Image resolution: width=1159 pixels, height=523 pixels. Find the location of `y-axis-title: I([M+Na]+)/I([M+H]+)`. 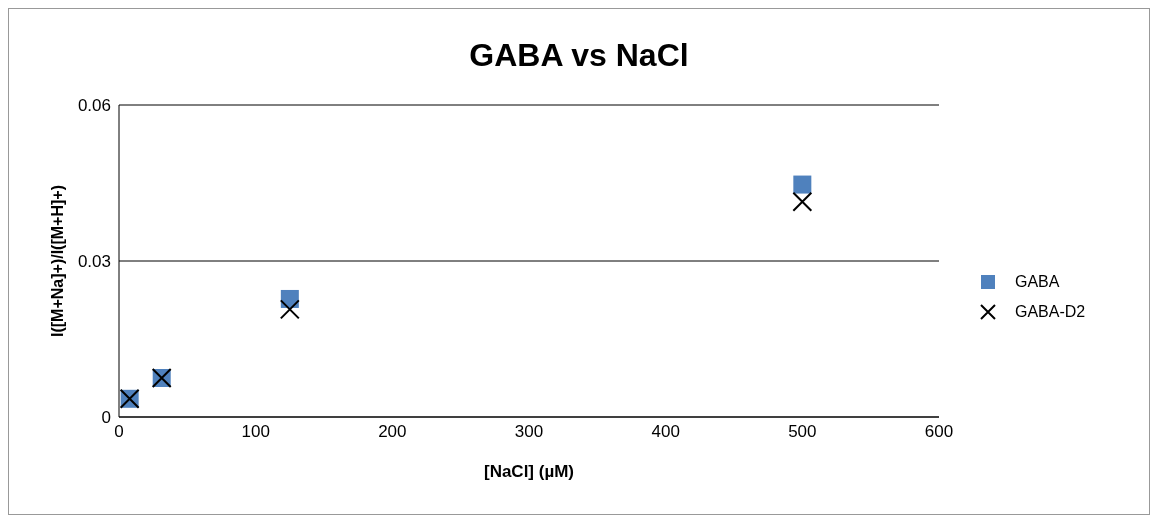

y-axis-title: I([M+Na]+)/I([M+H]+) is located at coordinates (57, 261).